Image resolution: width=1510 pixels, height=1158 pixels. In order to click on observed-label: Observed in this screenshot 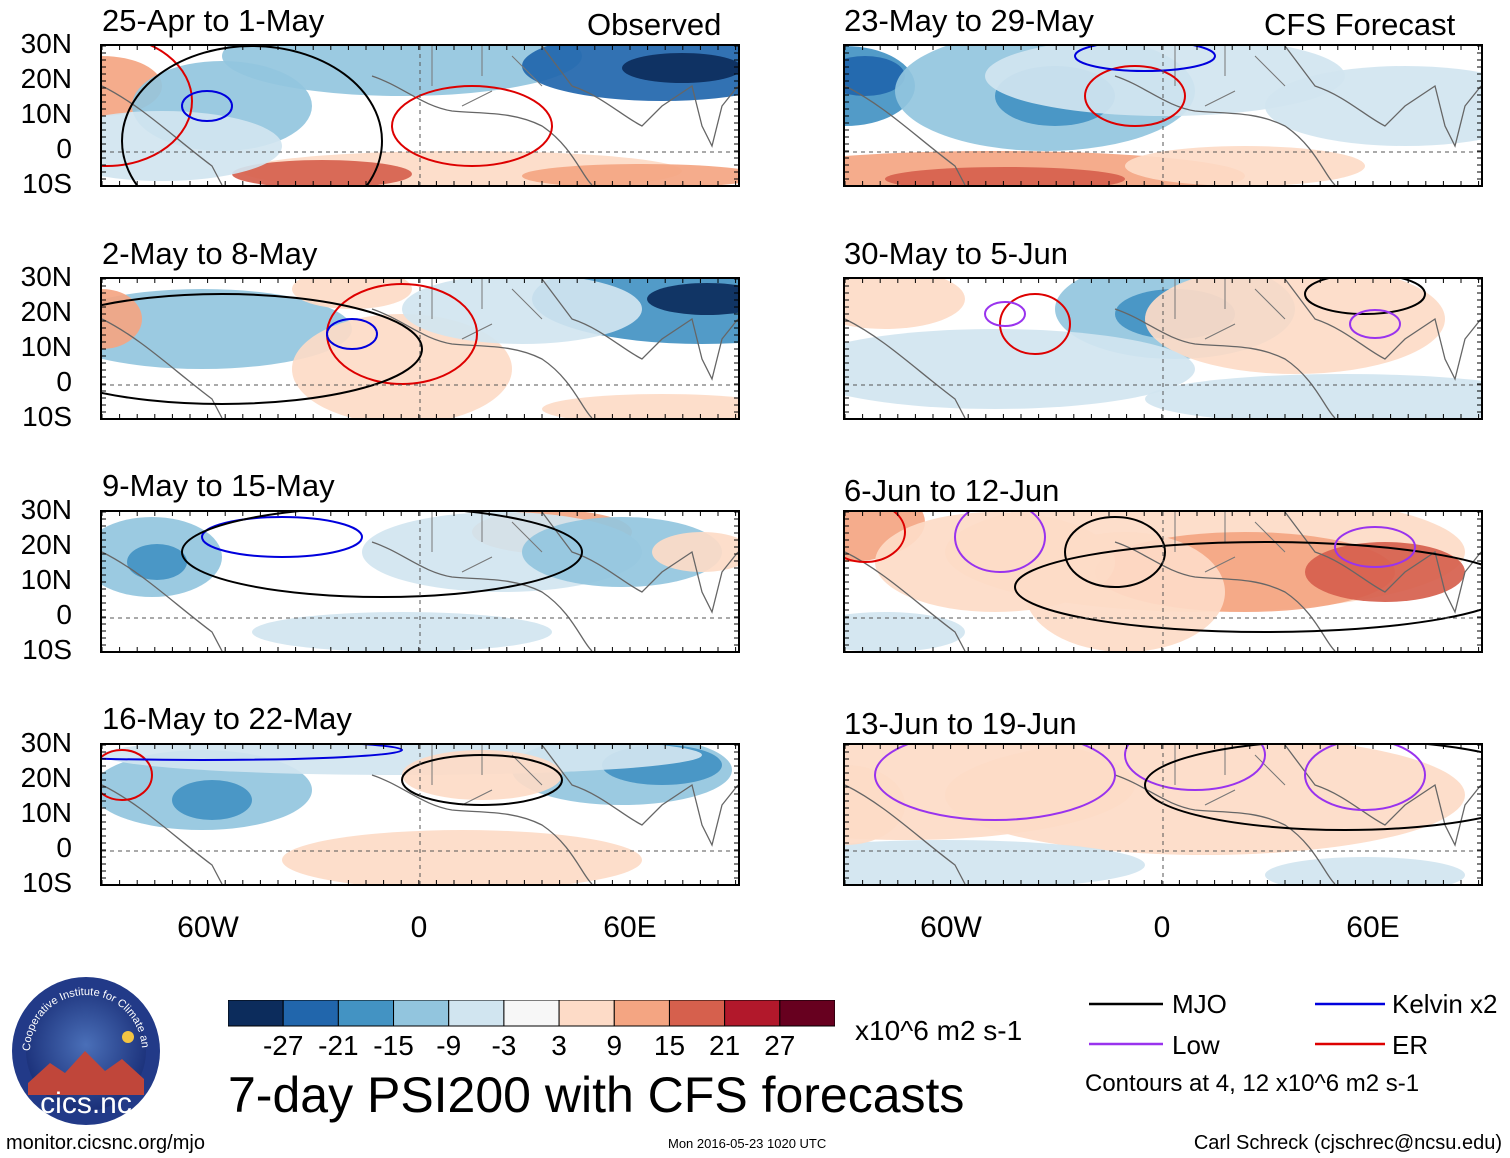, I will do `click(654, 24)`.